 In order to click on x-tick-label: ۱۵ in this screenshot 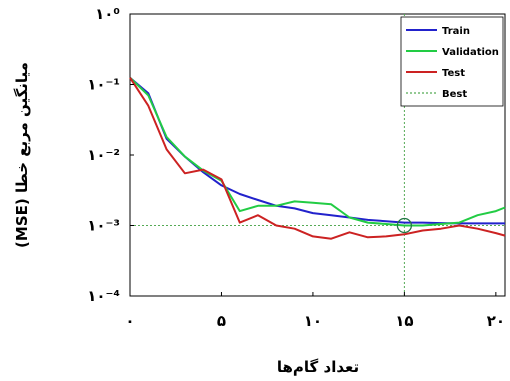, I will do `click(404, 321)`.